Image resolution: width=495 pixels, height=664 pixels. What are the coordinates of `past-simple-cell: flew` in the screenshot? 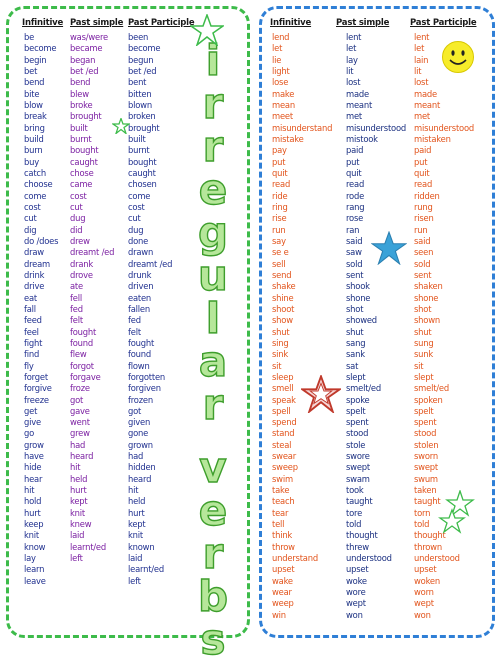 It's located at (78, 354).